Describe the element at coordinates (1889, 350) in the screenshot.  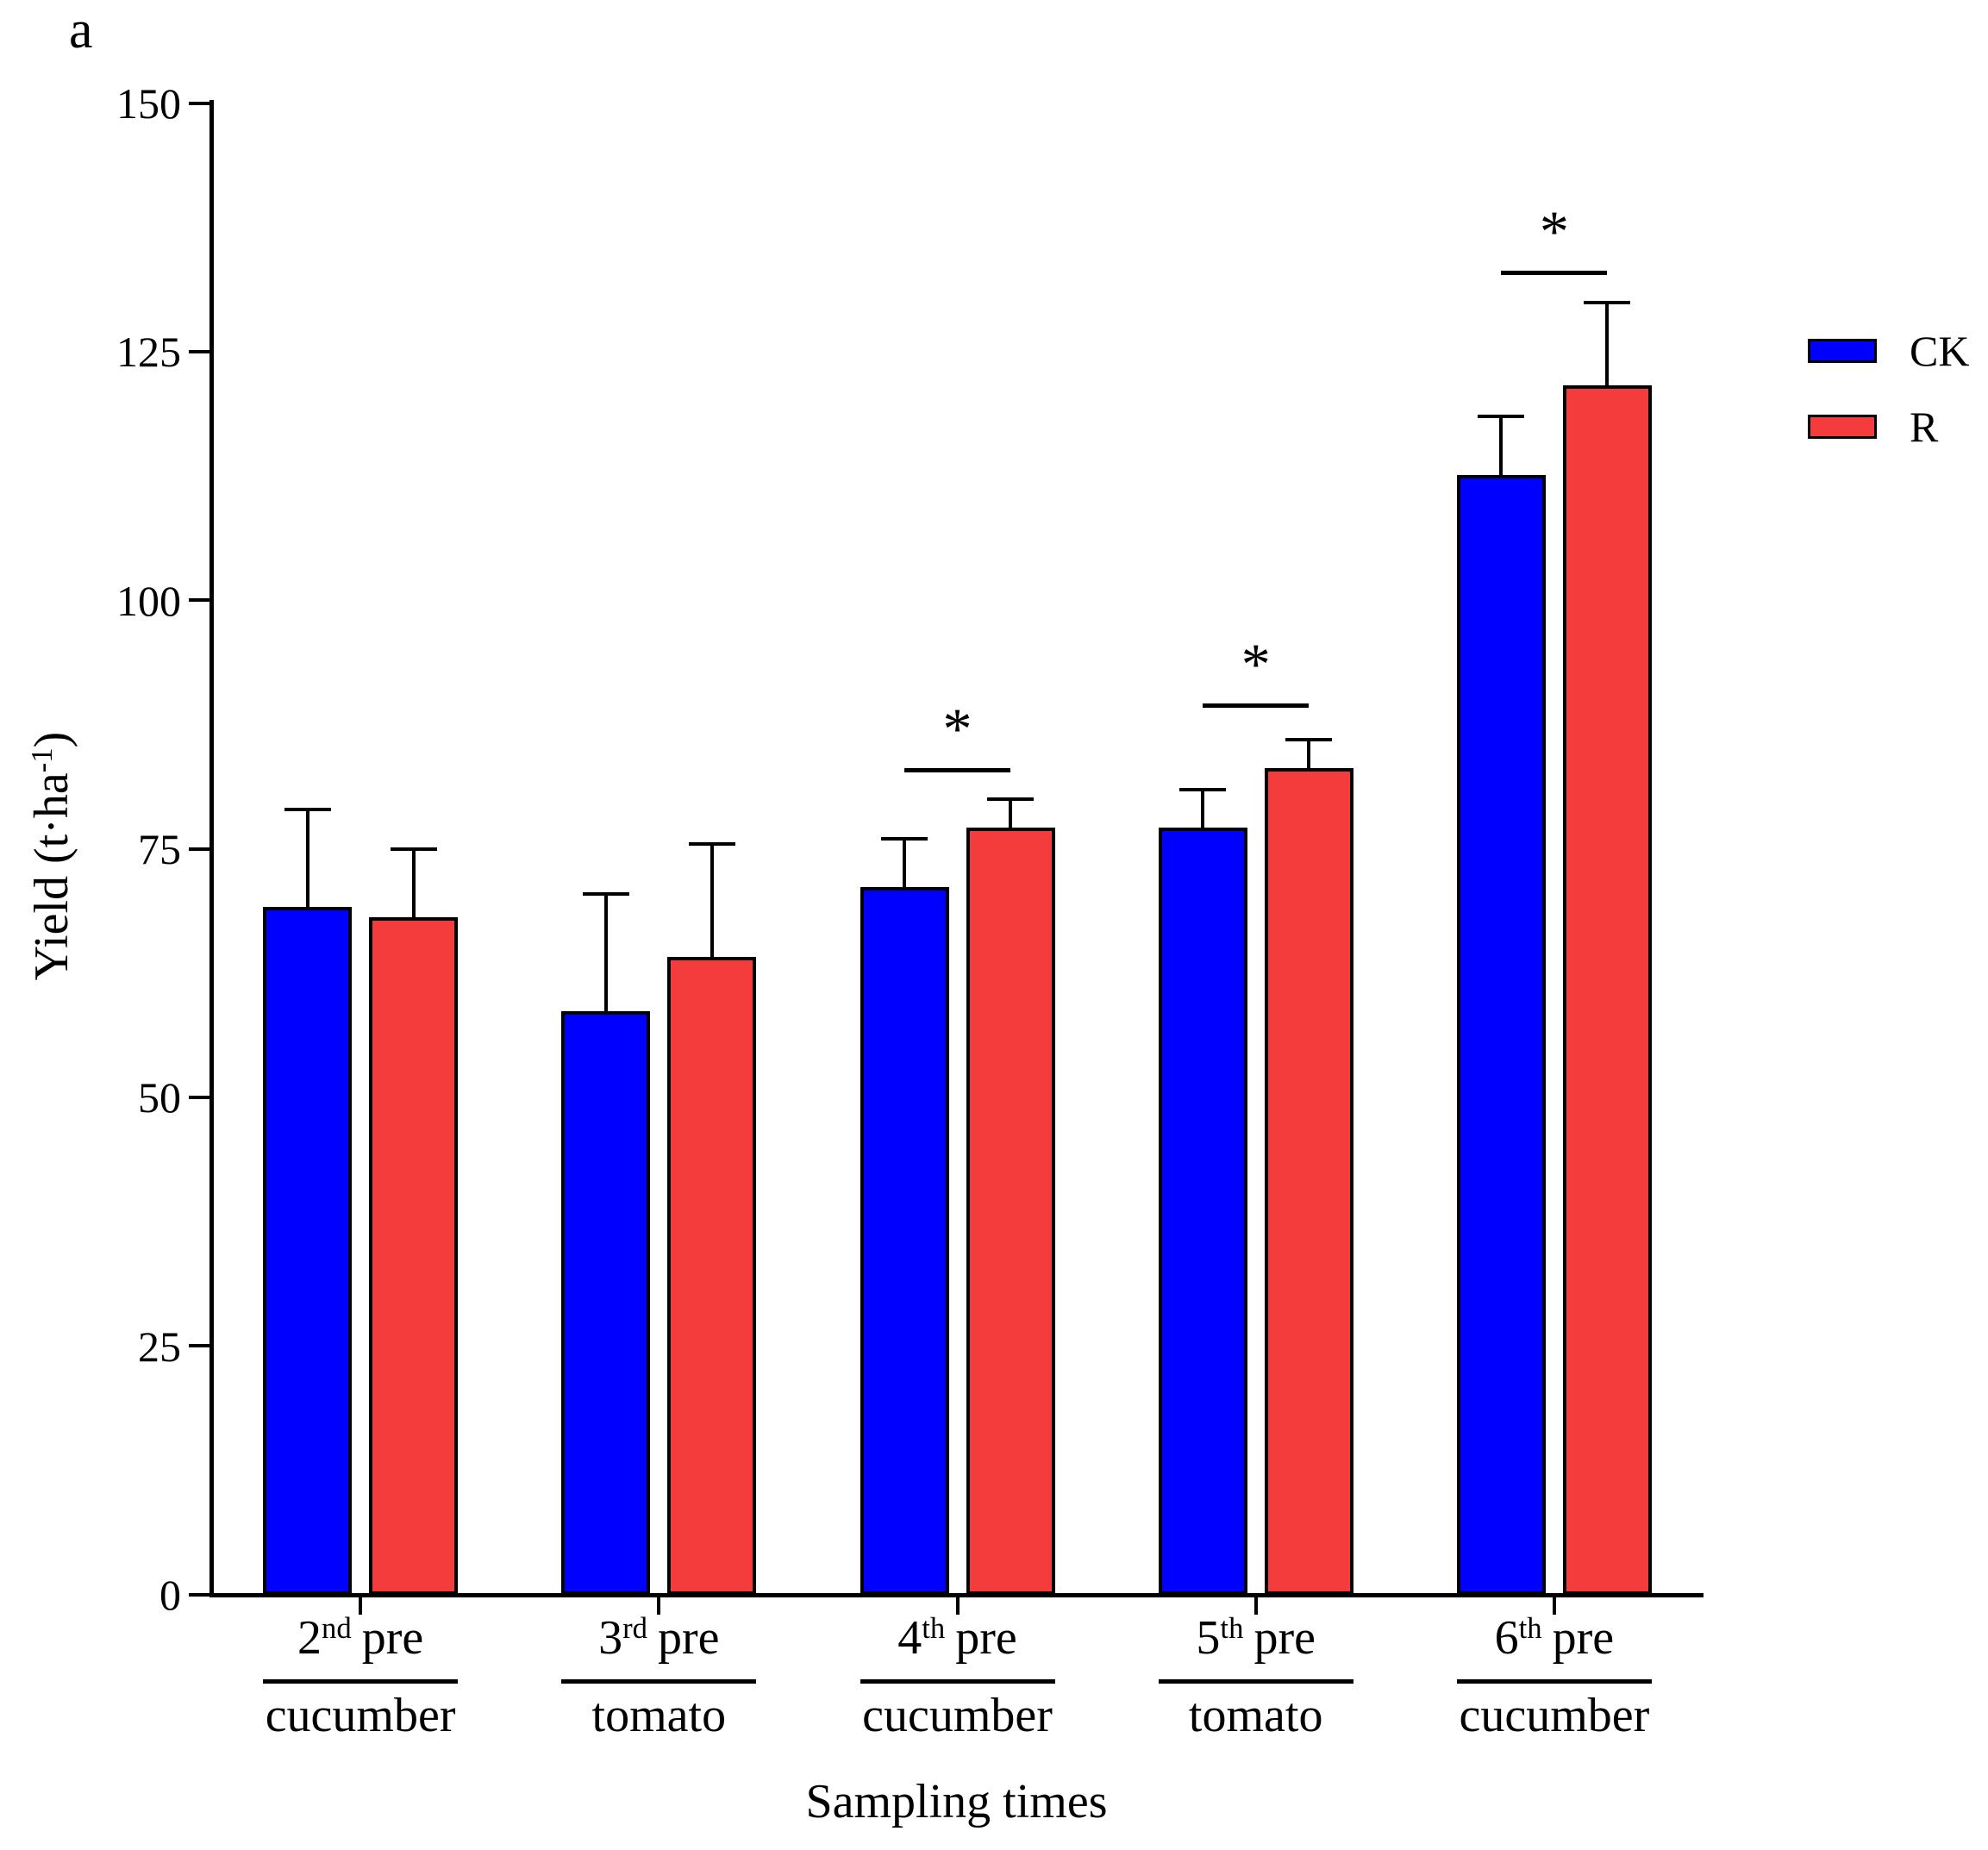
I see `legend-item-CK: CK` at that location.